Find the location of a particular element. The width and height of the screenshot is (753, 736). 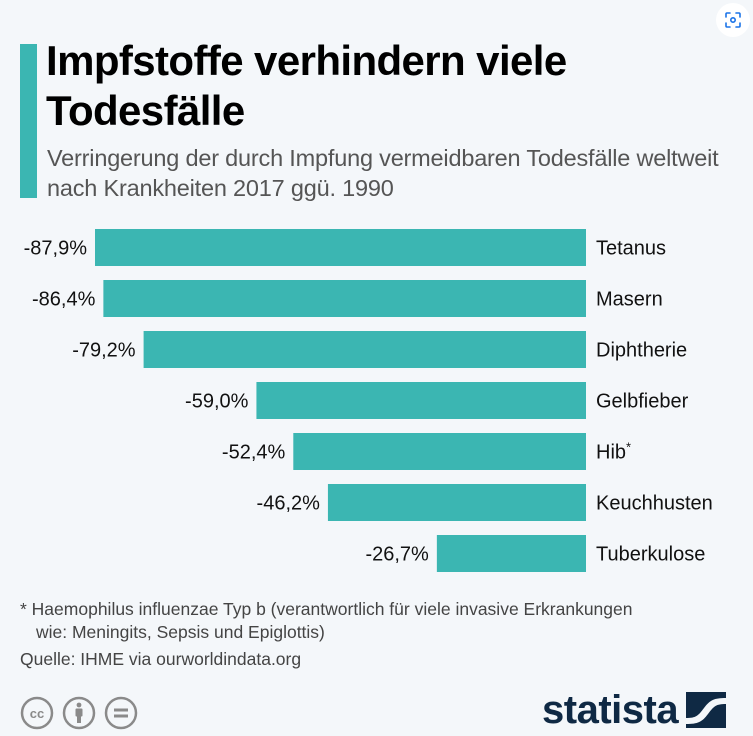

category-label: Tetanus is located at coordinates (631, 249).